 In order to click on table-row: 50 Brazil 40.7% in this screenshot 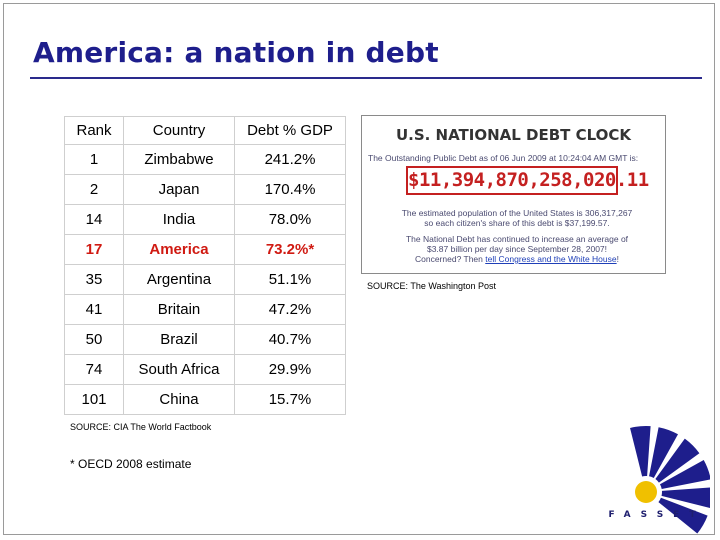, I will do `click(205, 339)`.